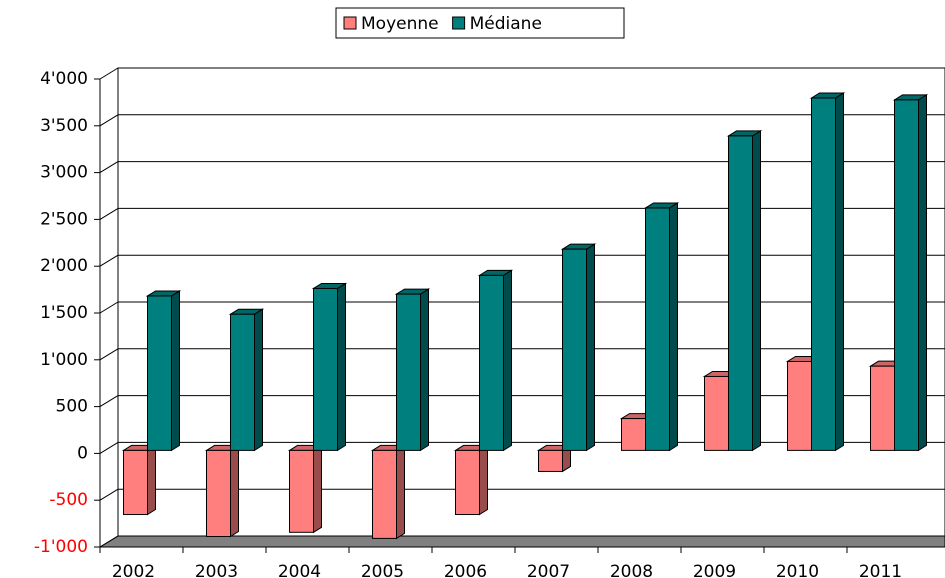 The image size is (945, 578). Describe the element at coordinates (631, 570) in the screenshot. I see `x-tick-label: 2008` at that location.